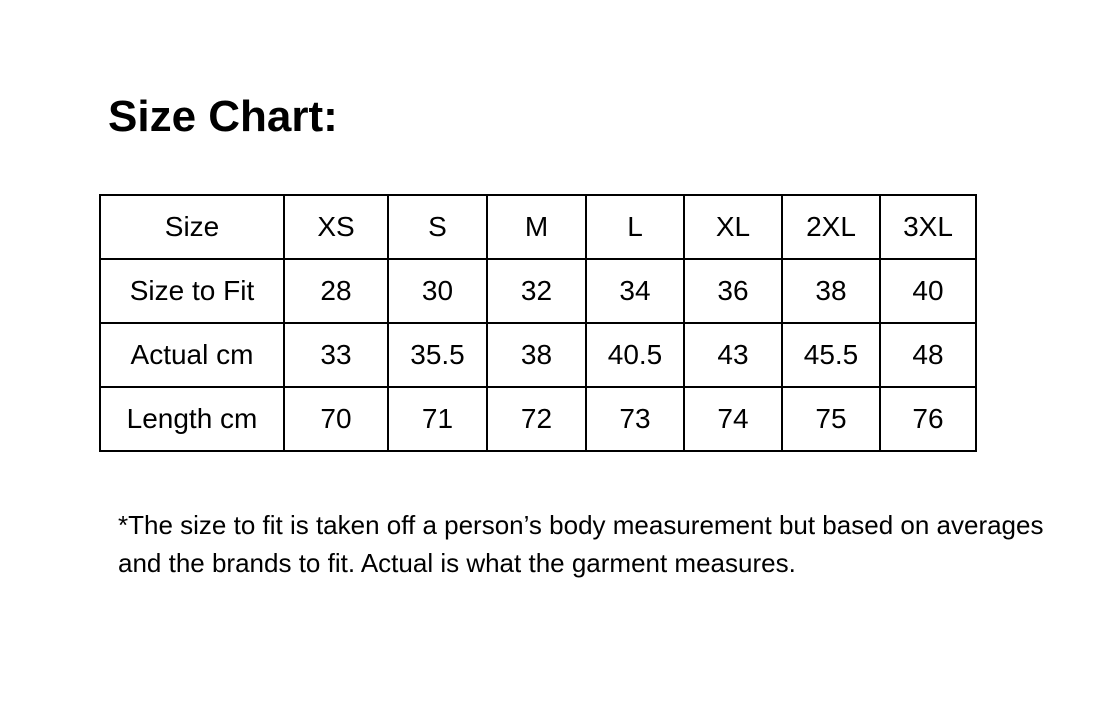 The height and width of the screenshot is (716, 1120). What do you see at coordinates (437, 355) in the screenshot?
I see `table-cell: 35.5` at bounding box center [437, 355].